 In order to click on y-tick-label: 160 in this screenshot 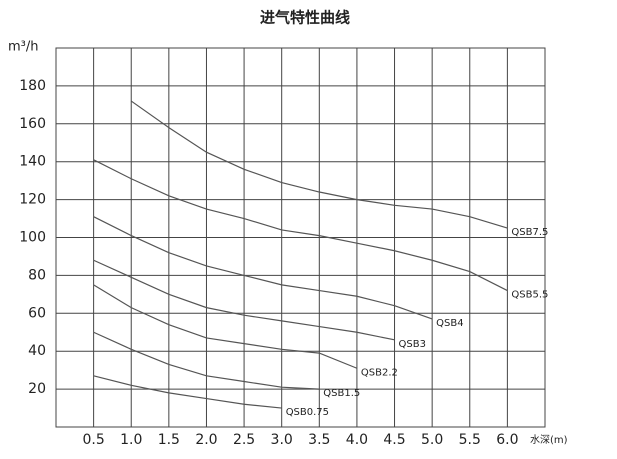, I will do `click(32, 124)`.